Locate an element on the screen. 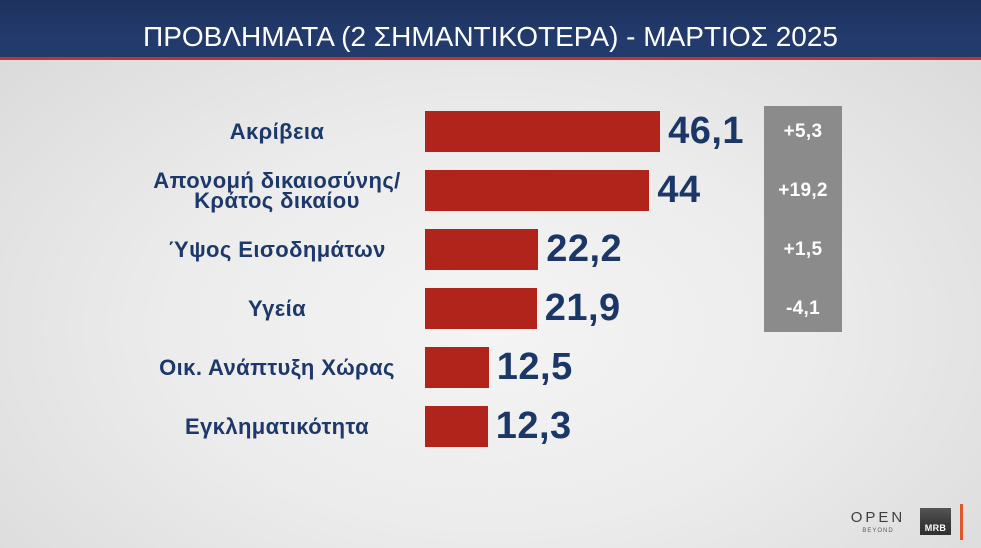 This screenshot has width=981, height=548. change-label: +1,5 is located at coordinates (803, 249).